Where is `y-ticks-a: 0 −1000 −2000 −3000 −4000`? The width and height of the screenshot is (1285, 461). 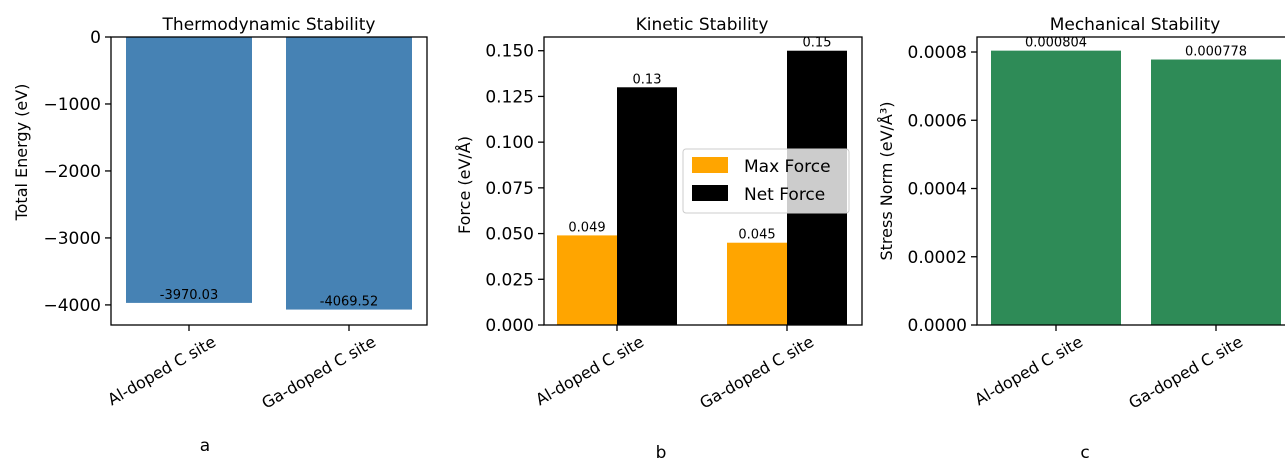 y-ticks-a: 0 −1000 −2000 −3000 −4000 is located at coordinates (77, 172).